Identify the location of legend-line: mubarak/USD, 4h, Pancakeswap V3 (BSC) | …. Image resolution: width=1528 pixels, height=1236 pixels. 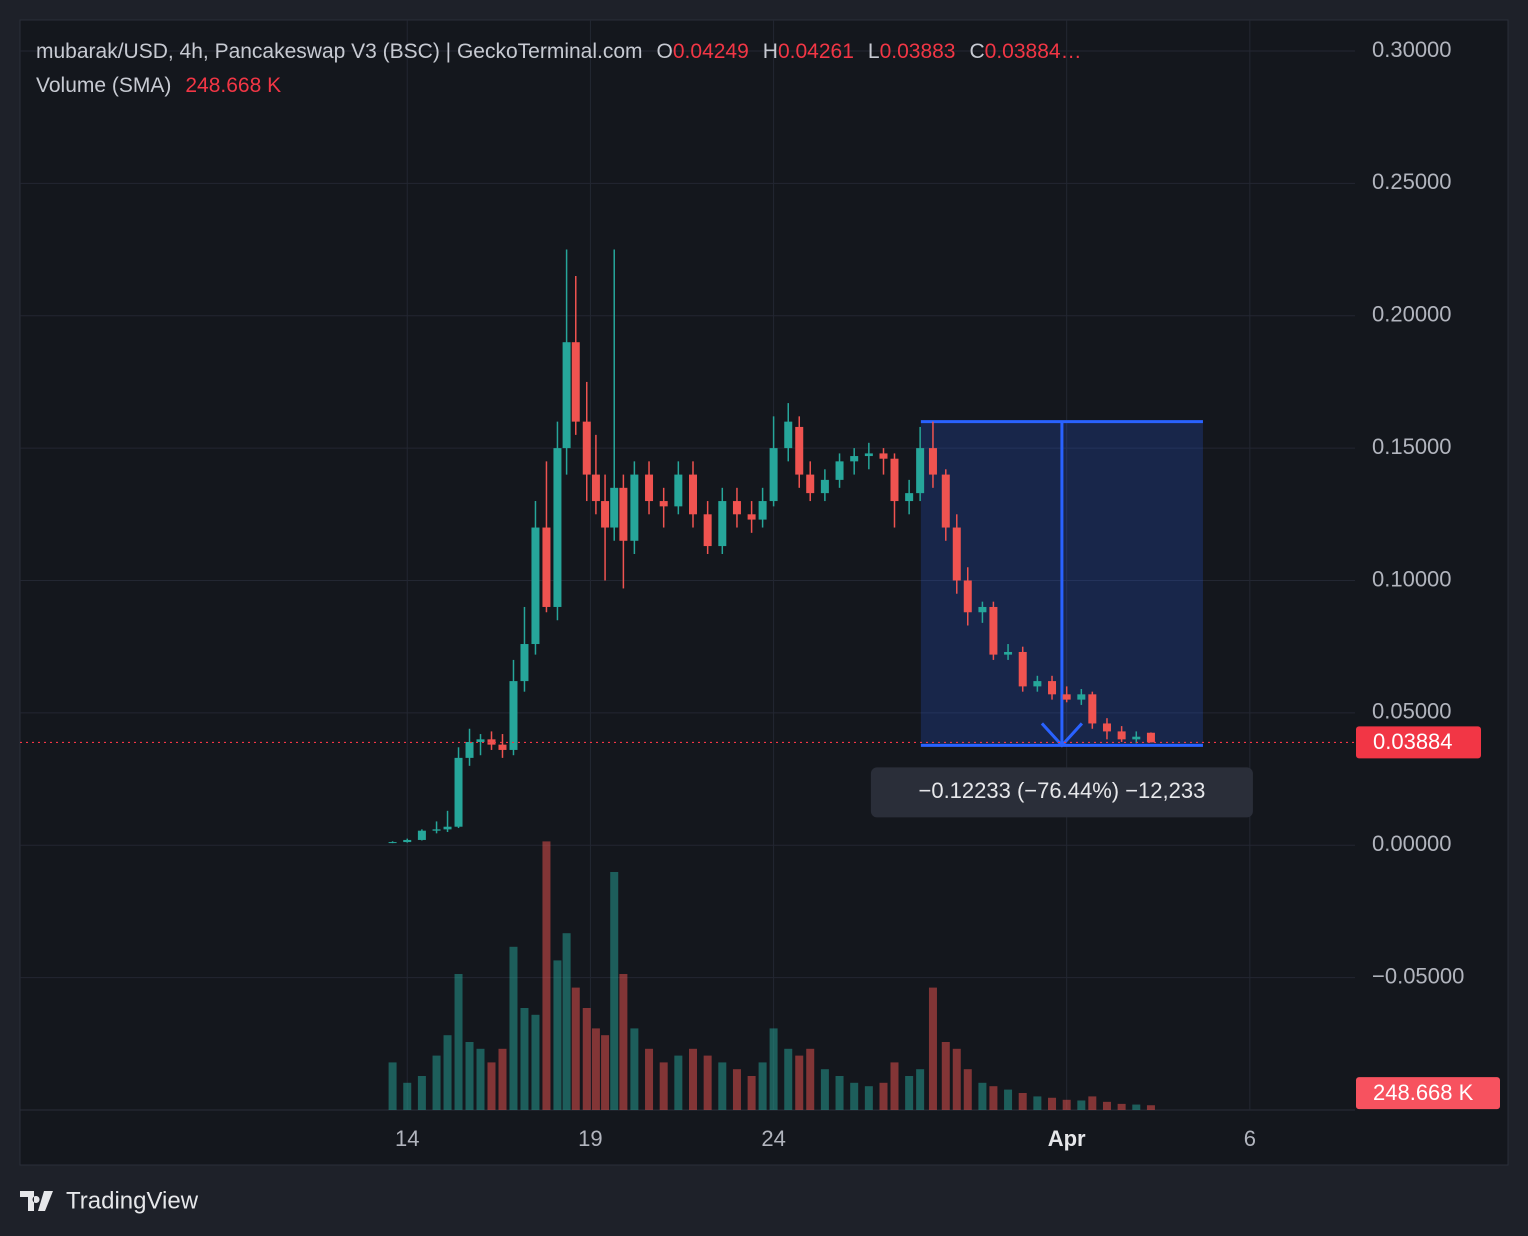
(559, 51).